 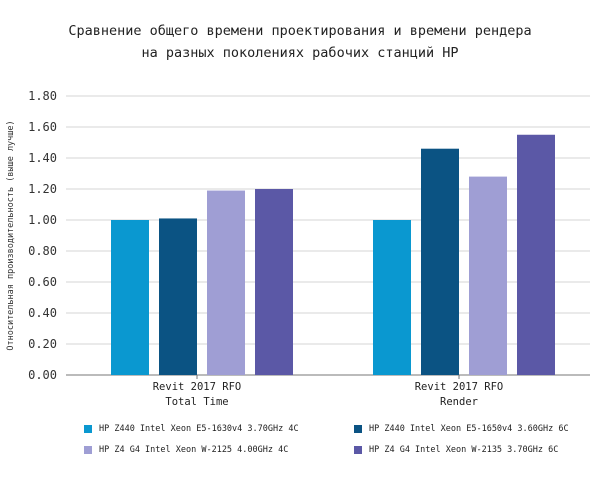 I want to click on y-tick-label: 1.00, so click(x=42, y=220).